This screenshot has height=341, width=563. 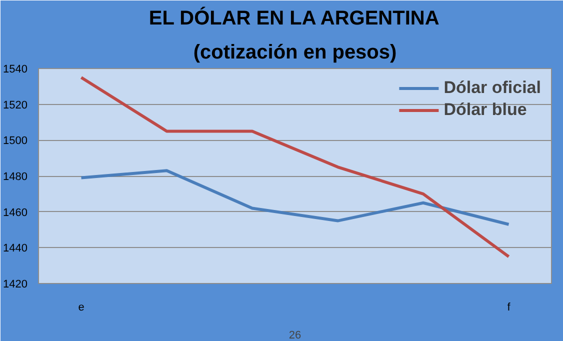 I want to click on chart-subtitle: (cotización en pesos), so click(x=295, y=53).